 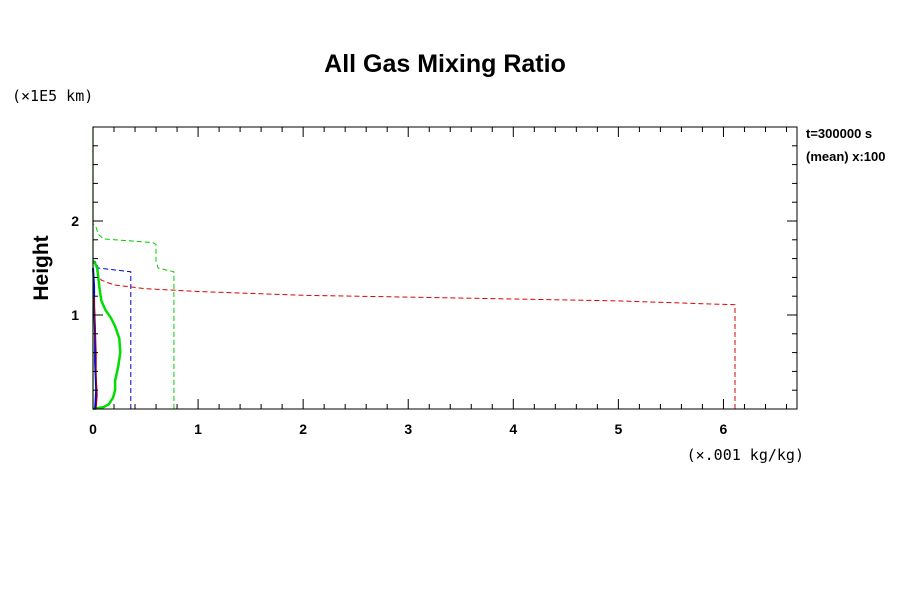 I want to click on x-tick-label: 3, so click(x=408, y=429).